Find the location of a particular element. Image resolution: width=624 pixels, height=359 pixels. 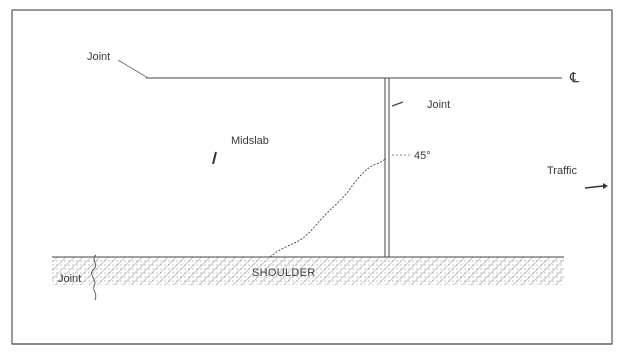

traffic-arrowhead-icon is located at coordinates (605, 186).